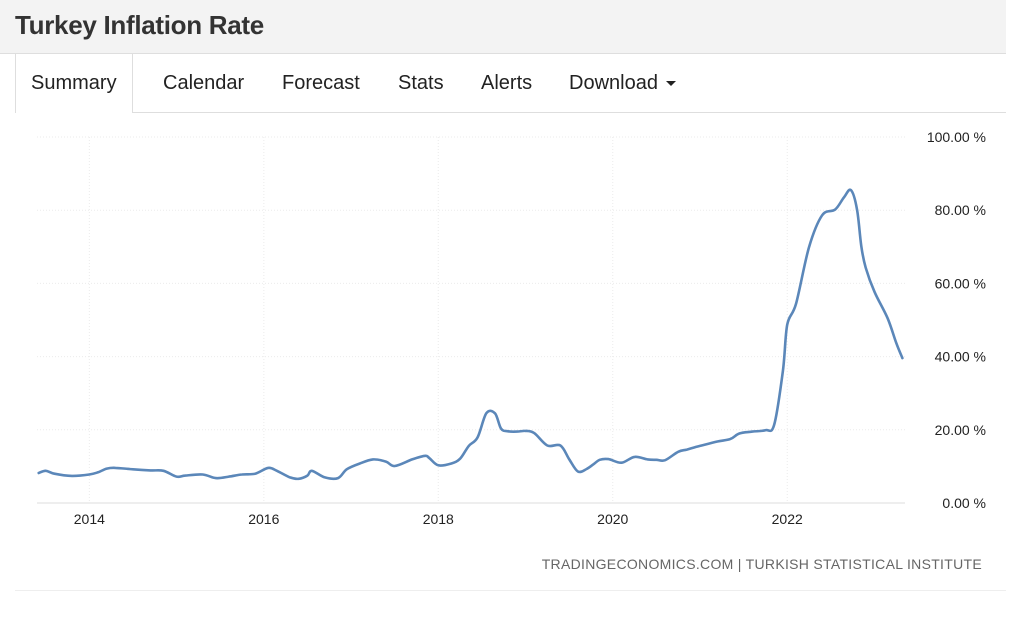  I want to click on tab-download: Download, so click(622, 83).